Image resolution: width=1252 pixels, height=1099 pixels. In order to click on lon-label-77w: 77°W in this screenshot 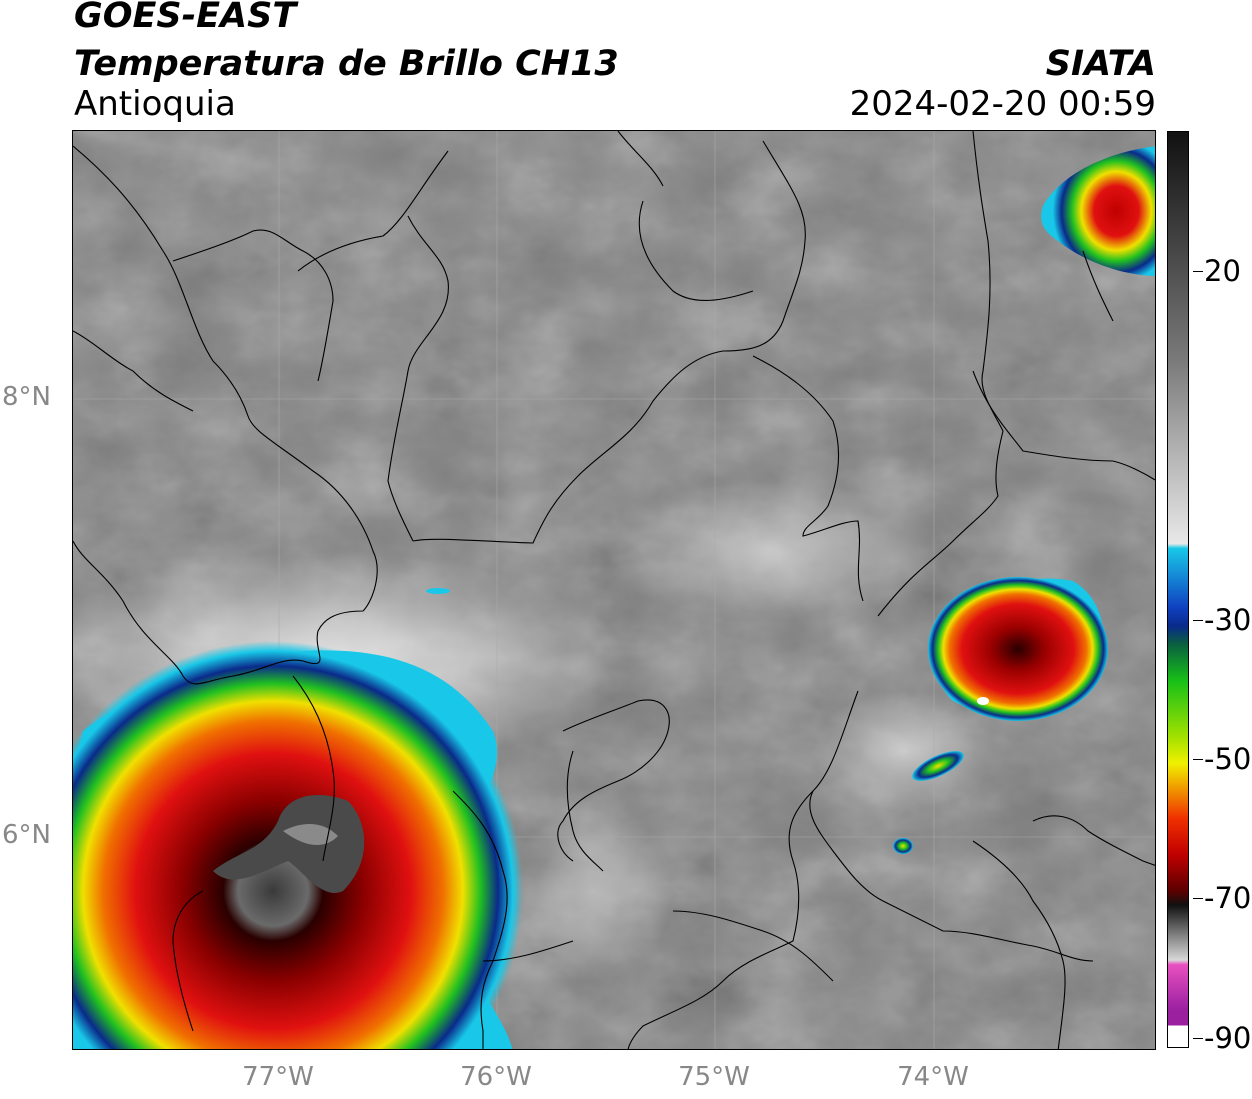, I will do `click(278, 1077)`.